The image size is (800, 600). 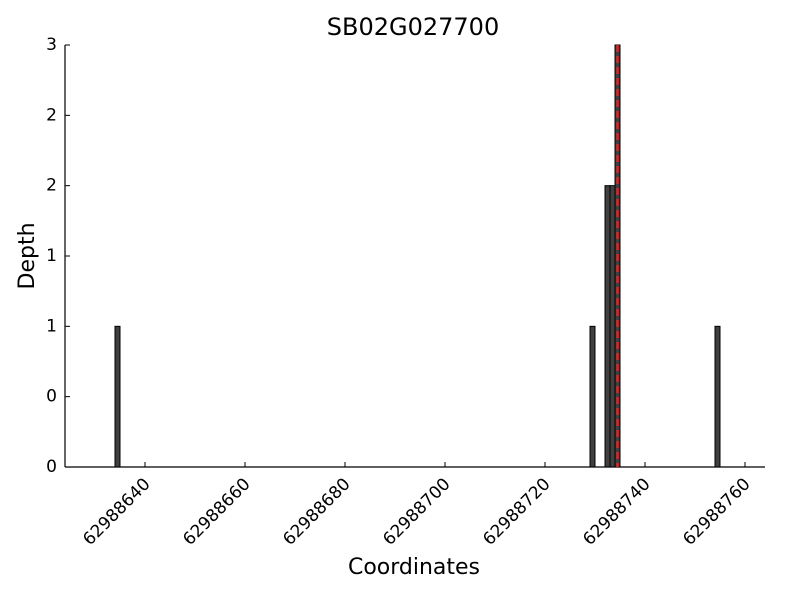 What do you see at coordinates (216, 511) in the screenshot?
I see `x-tick-label: 62988660` at bounding box center [216, 511].